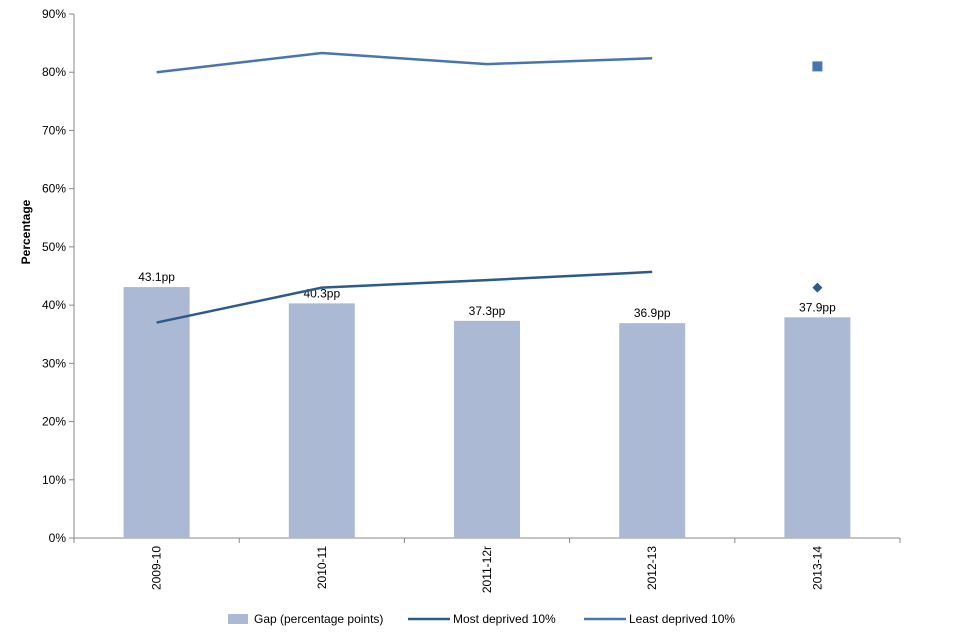 The image size is (960, 640). Describe the element at coordinates (58, 276) in the screenshot. I see `y-axis: 0% 10% 20% 30% 40% 50% 60% 70% 80% 90%` at that location.